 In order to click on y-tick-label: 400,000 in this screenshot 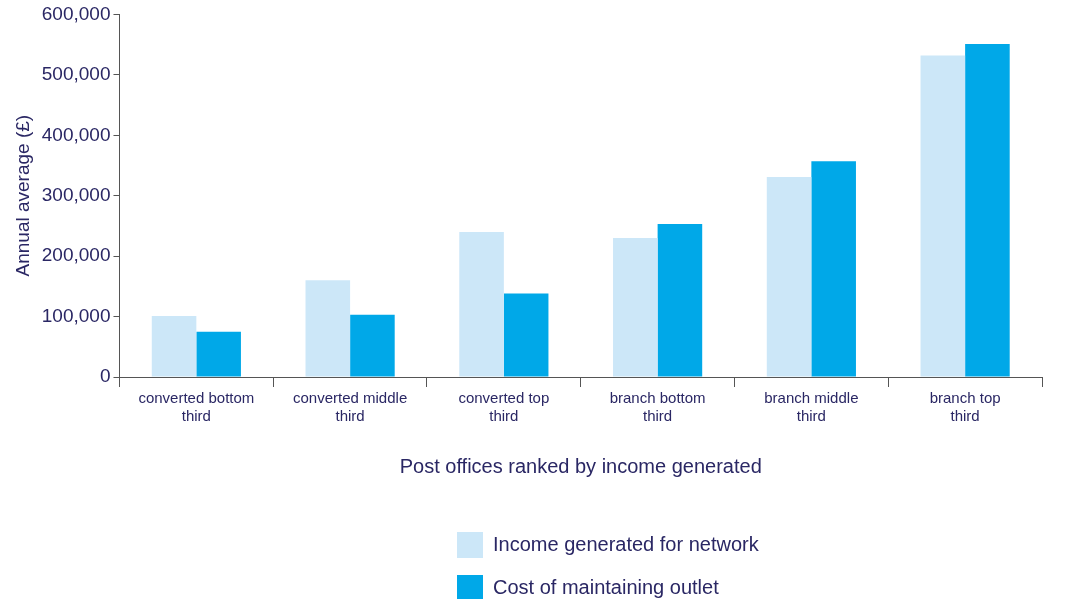, I will do `click(76, 134)`.